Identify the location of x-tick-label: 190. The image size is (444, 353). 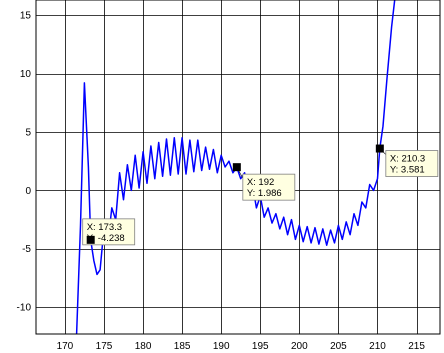
(221, 346).